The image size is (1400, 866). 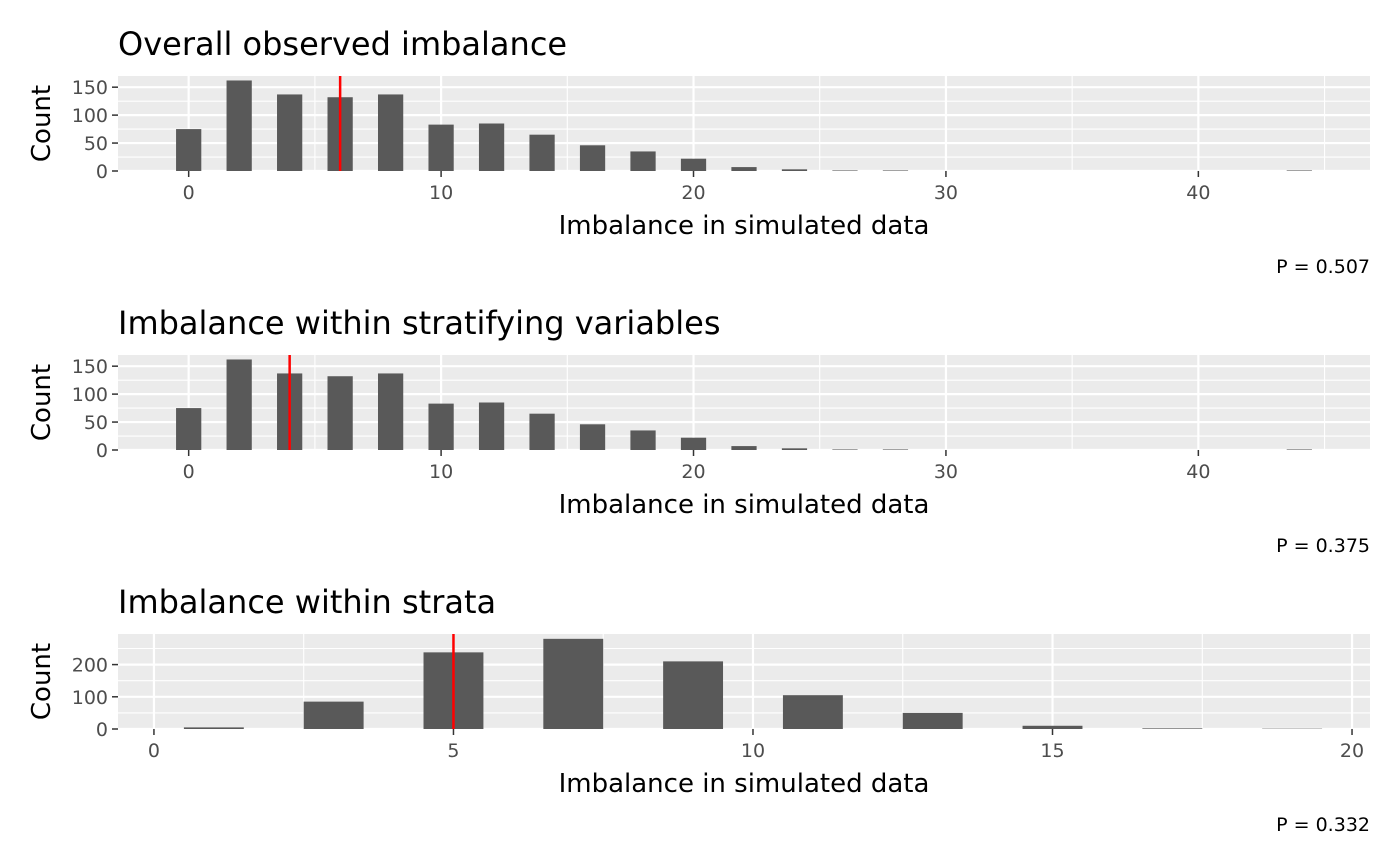 What do you see at coordinates (1323, 546) in the screenshot?
I see `p-value-caption: P = 0.375` at bounding box center [1323, 546].